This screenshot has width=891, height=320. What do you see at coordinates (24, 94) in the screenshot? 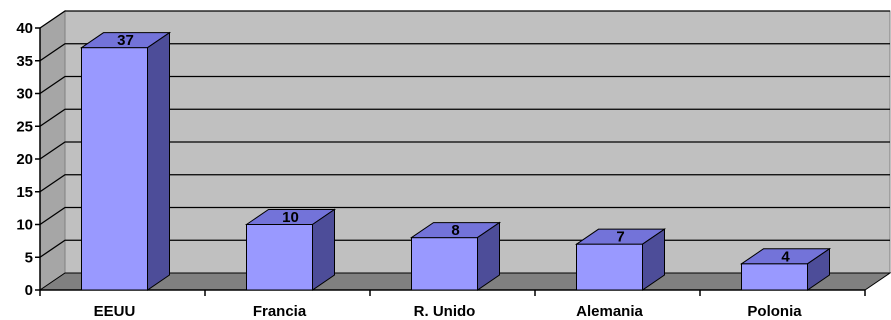
I see `y-tick-label: 30` at bounding box center [24, 94].